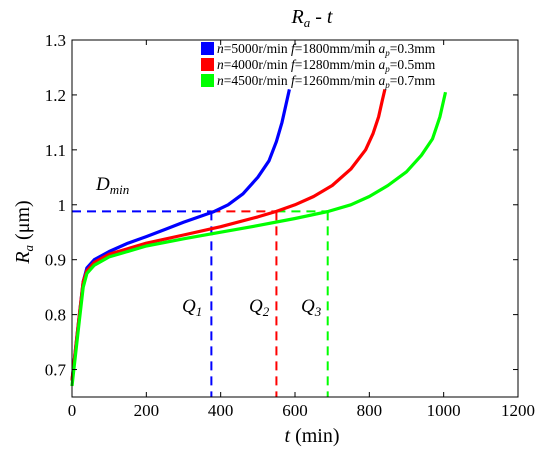  What do you see at coordinates (55, 95) in the screenshot?
I see `y-tick-label: 1.2` at bounding box center [55, 95].